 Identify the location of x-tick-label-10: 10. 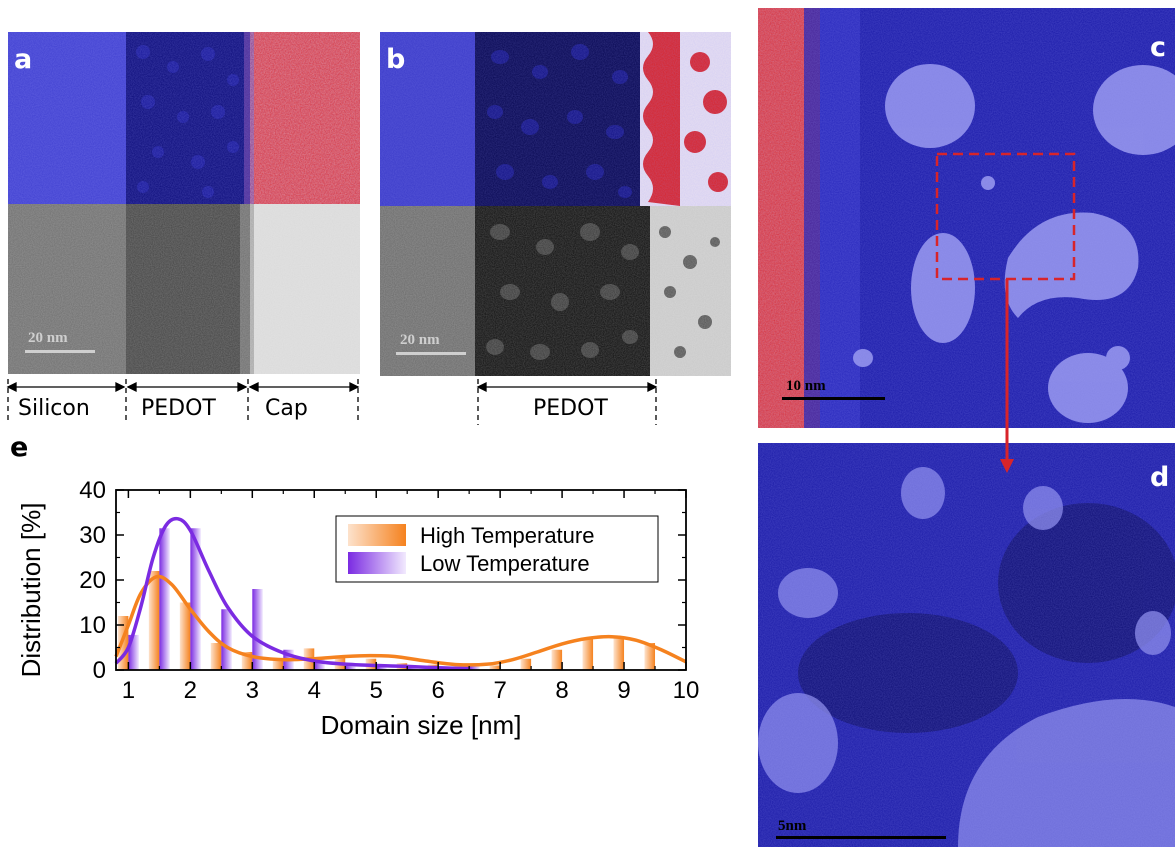
(686, 690).